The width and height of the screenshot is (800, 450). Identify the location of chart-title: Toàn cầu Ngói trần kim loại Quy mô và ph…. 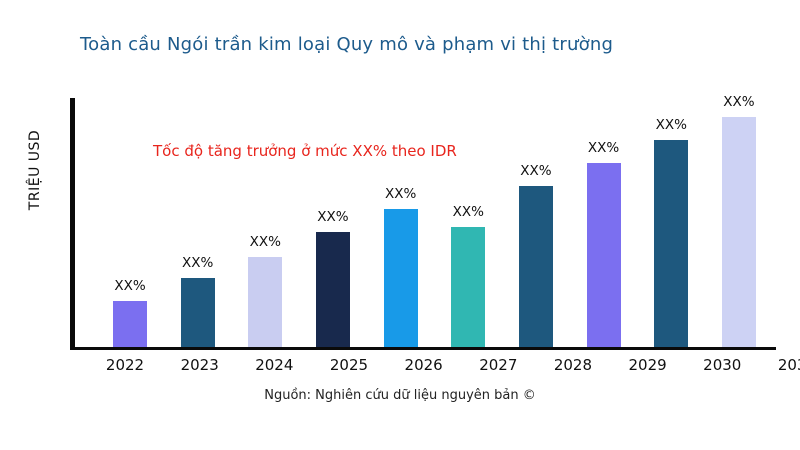
(347, 44).